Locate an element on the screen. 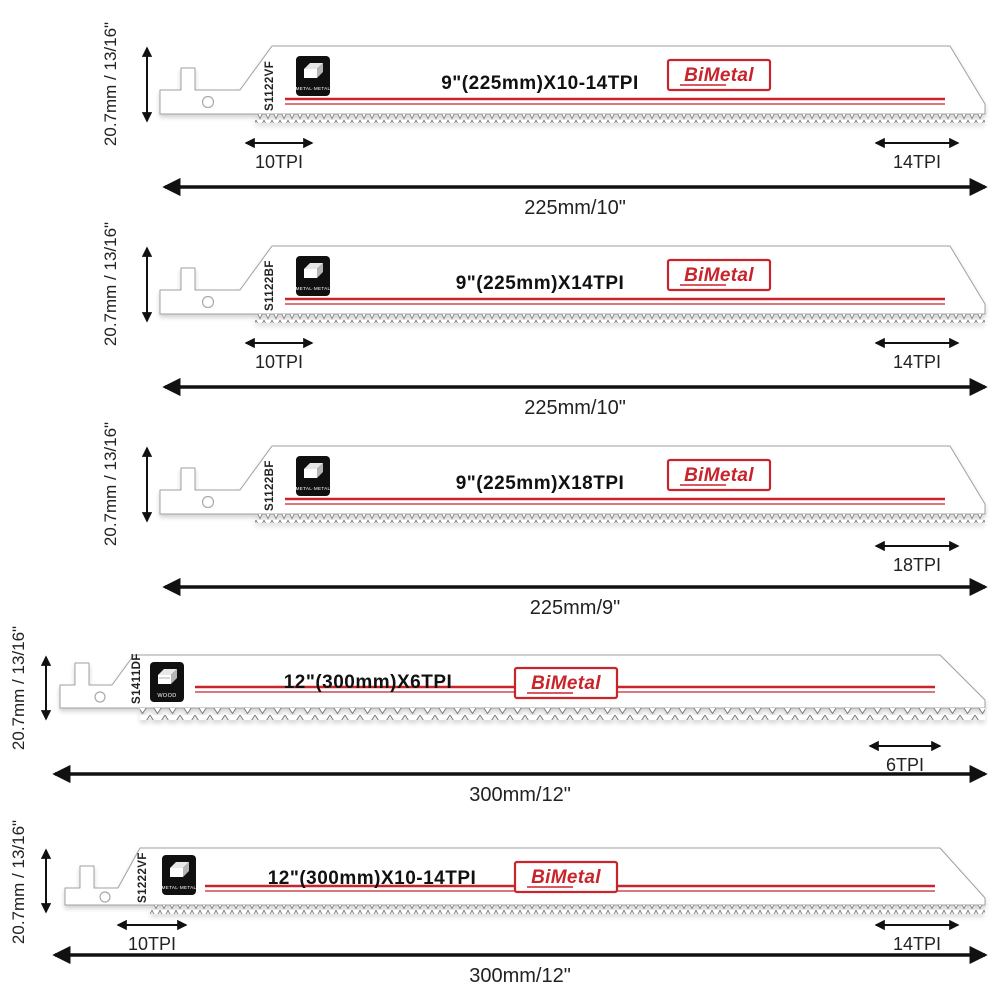 This screenshot has height=1000, width=1000. model-code: S1222VF is located at coordinates (143, 877).